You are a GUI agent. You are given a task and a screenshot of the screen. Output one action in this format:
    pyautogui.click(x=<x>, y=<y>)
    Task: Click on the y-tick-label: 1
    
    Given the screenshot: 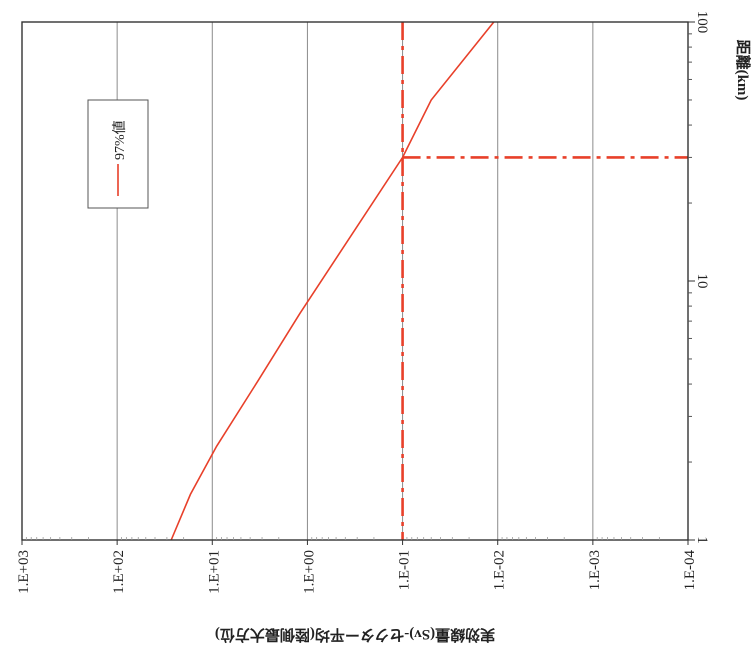 What is the action you would take?
    pyautogui.click(x=702, y=540)
    